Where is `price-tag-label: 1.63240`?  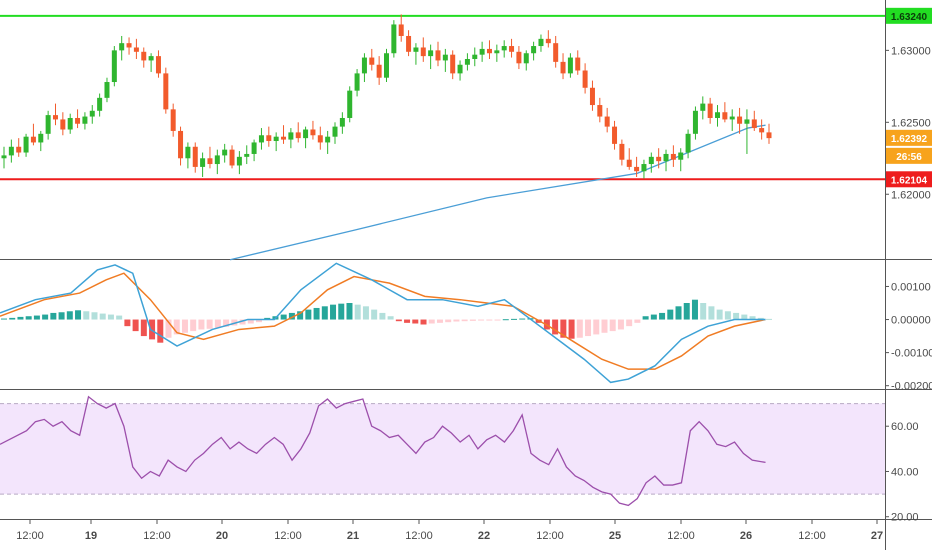 price-tag-label: 1.63240 is located at coordinates (909, 17).